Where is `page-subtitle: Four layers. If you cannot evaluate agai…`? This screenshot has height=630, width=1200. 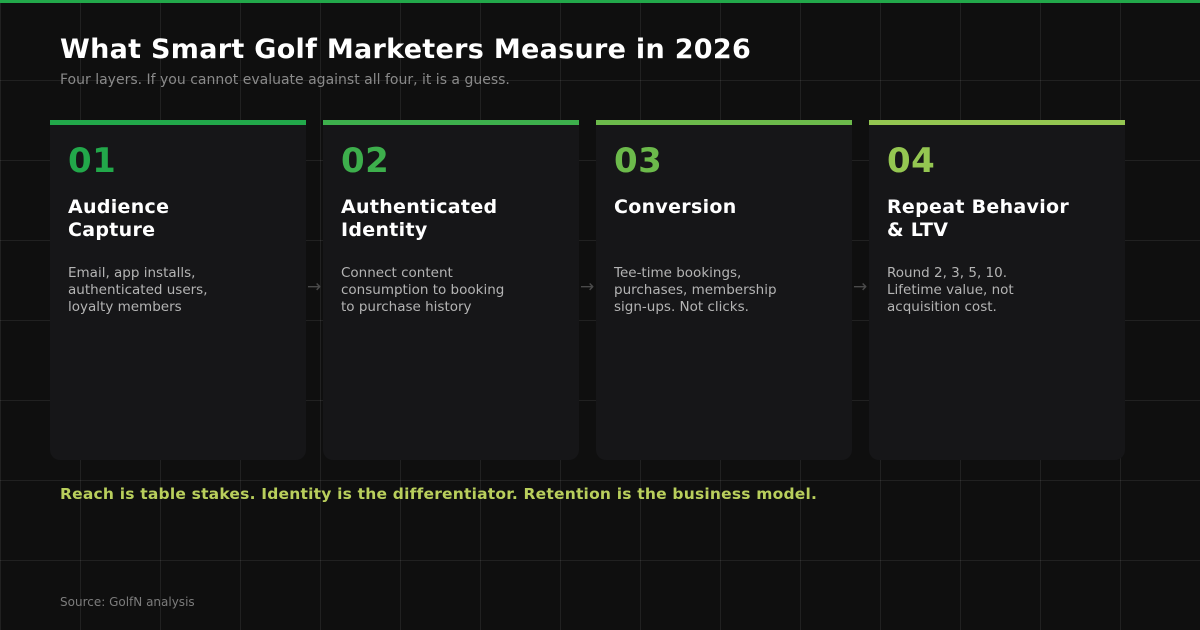 page-subtitle: Four layers. If you cannot evaluate agai… is located at coordinates (285, 80).